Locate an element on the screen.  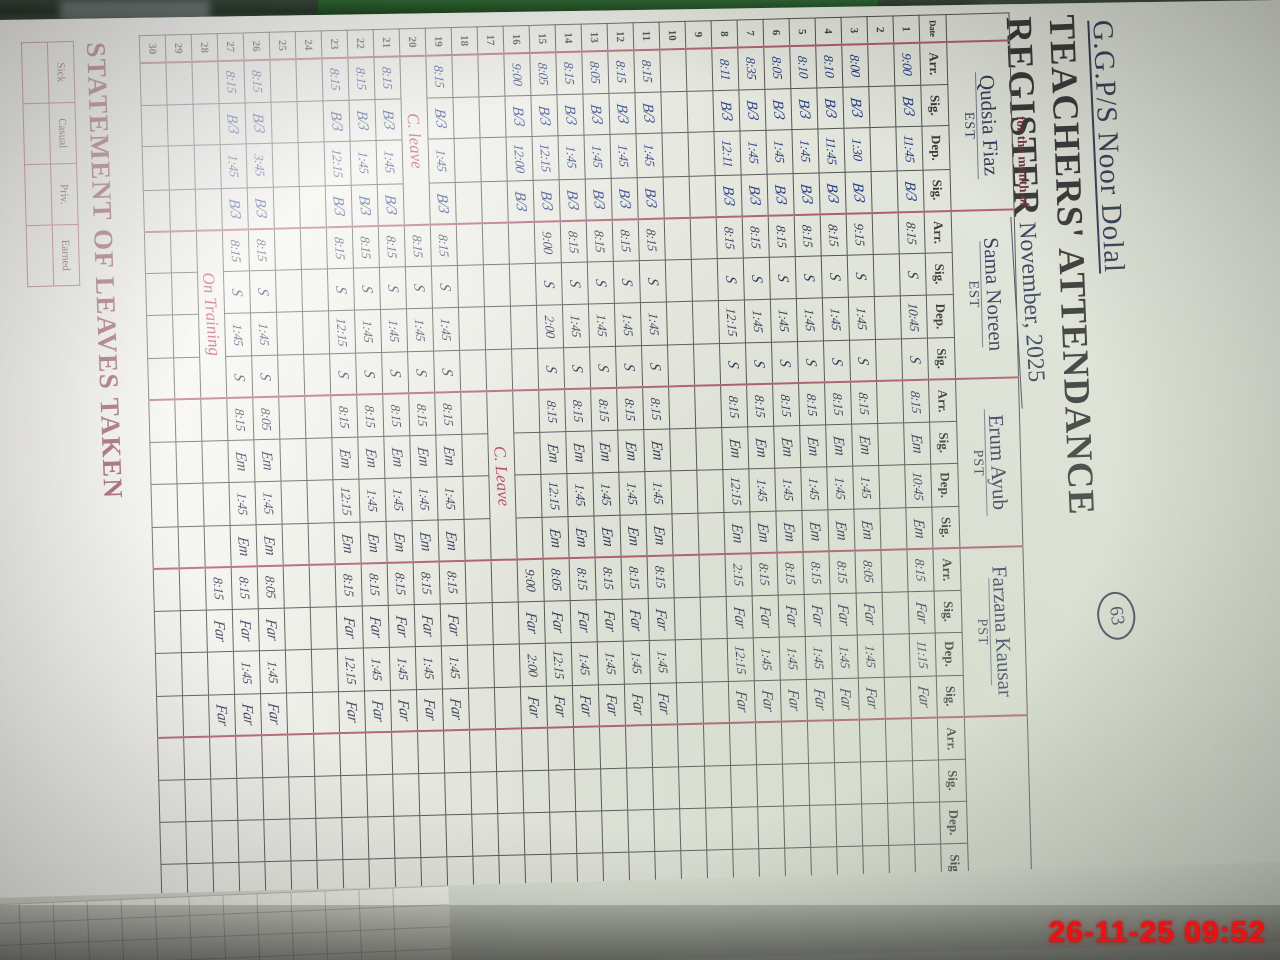
statement-title: STATEMENT OF LEAVES TAKEN is located at coordinates (104, 270).